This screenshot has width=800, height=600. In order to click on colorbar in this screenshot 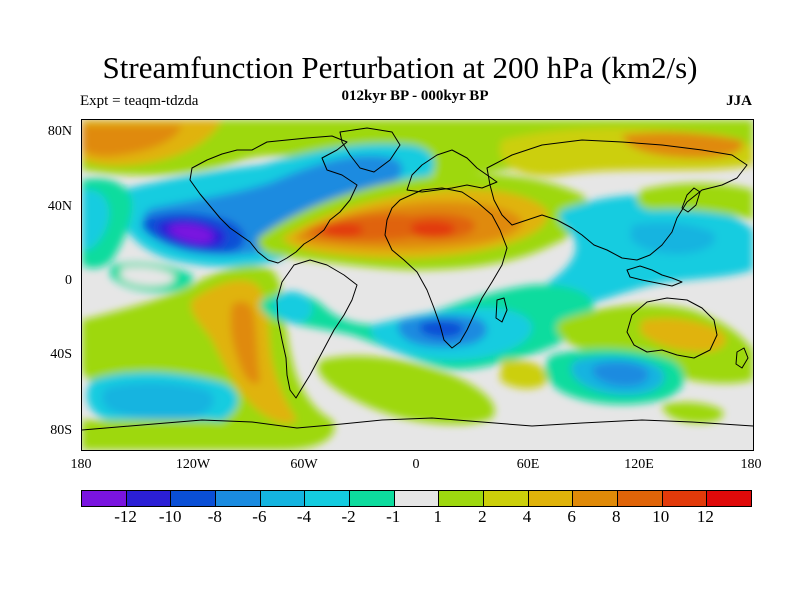, I will do `click(416, 498)`.